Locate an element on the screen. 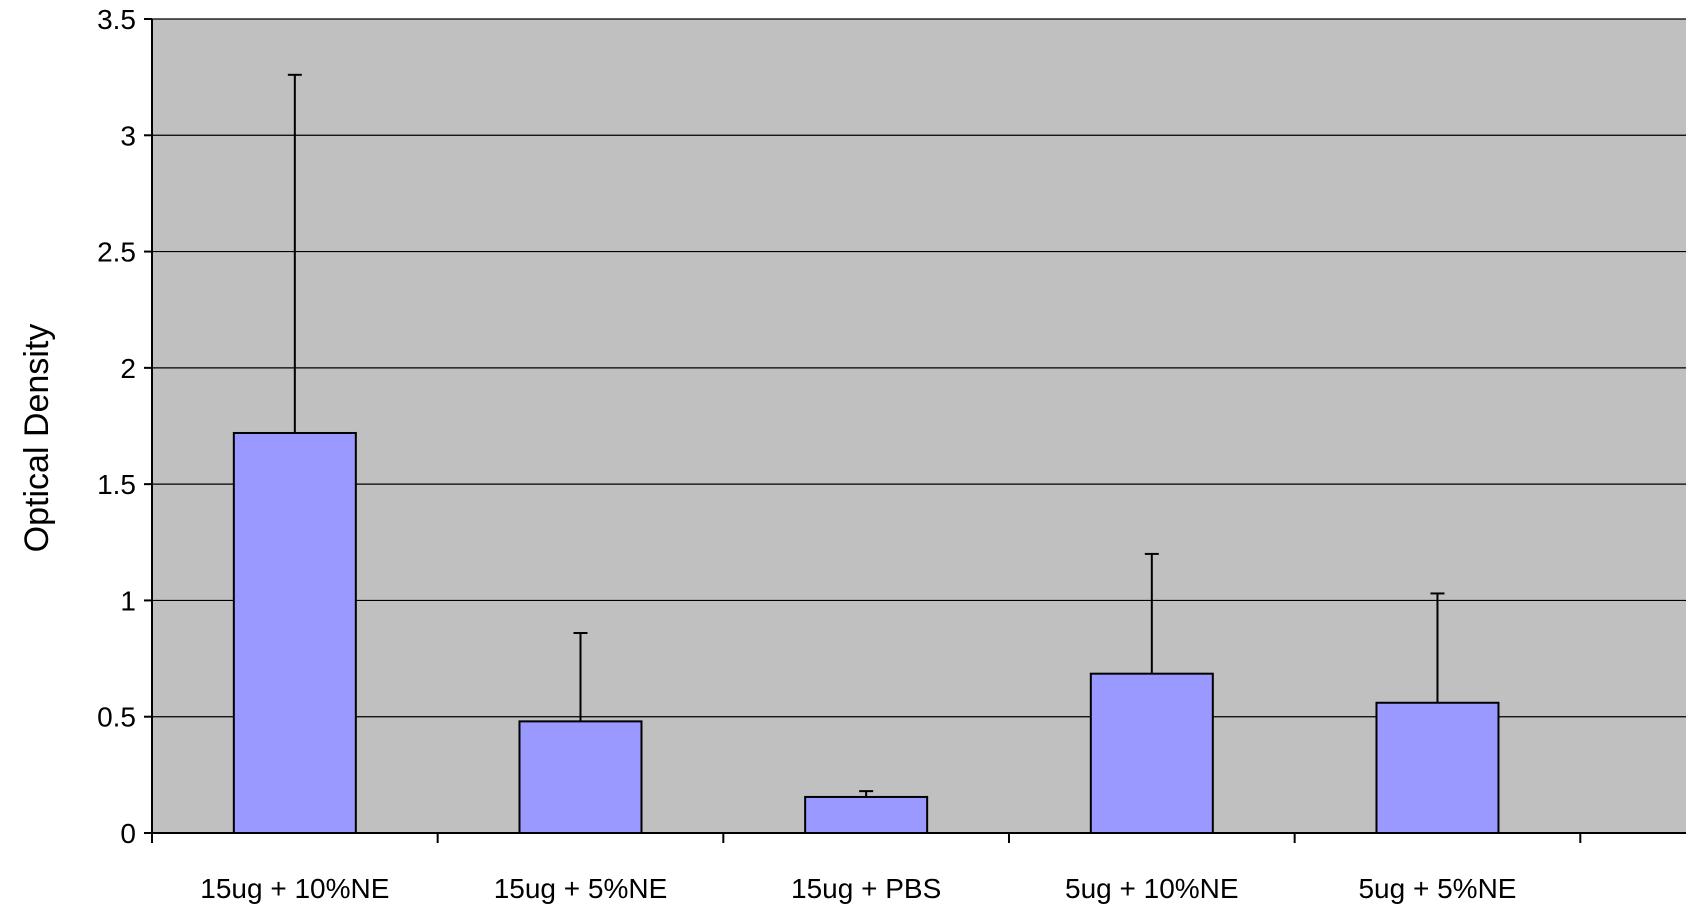  x-category-label: 5ug + 10%NE is located at coordinates (1152, 888).